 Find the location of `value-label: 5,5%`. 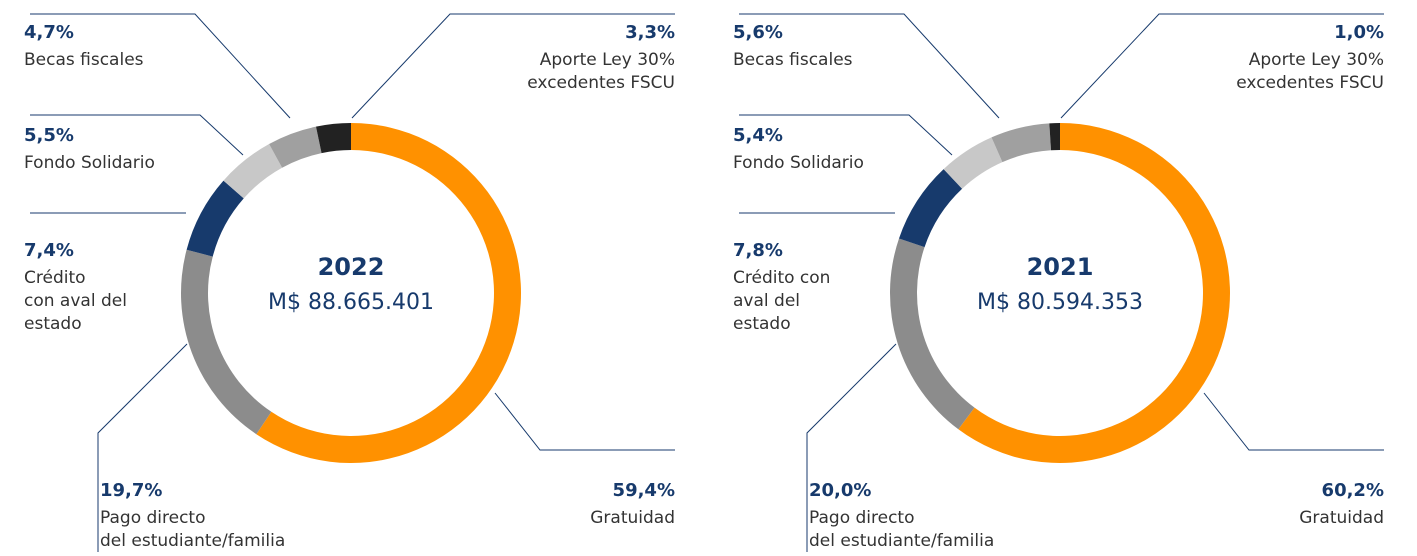

value-label: 5,5% is located at coordinates (49, 135).